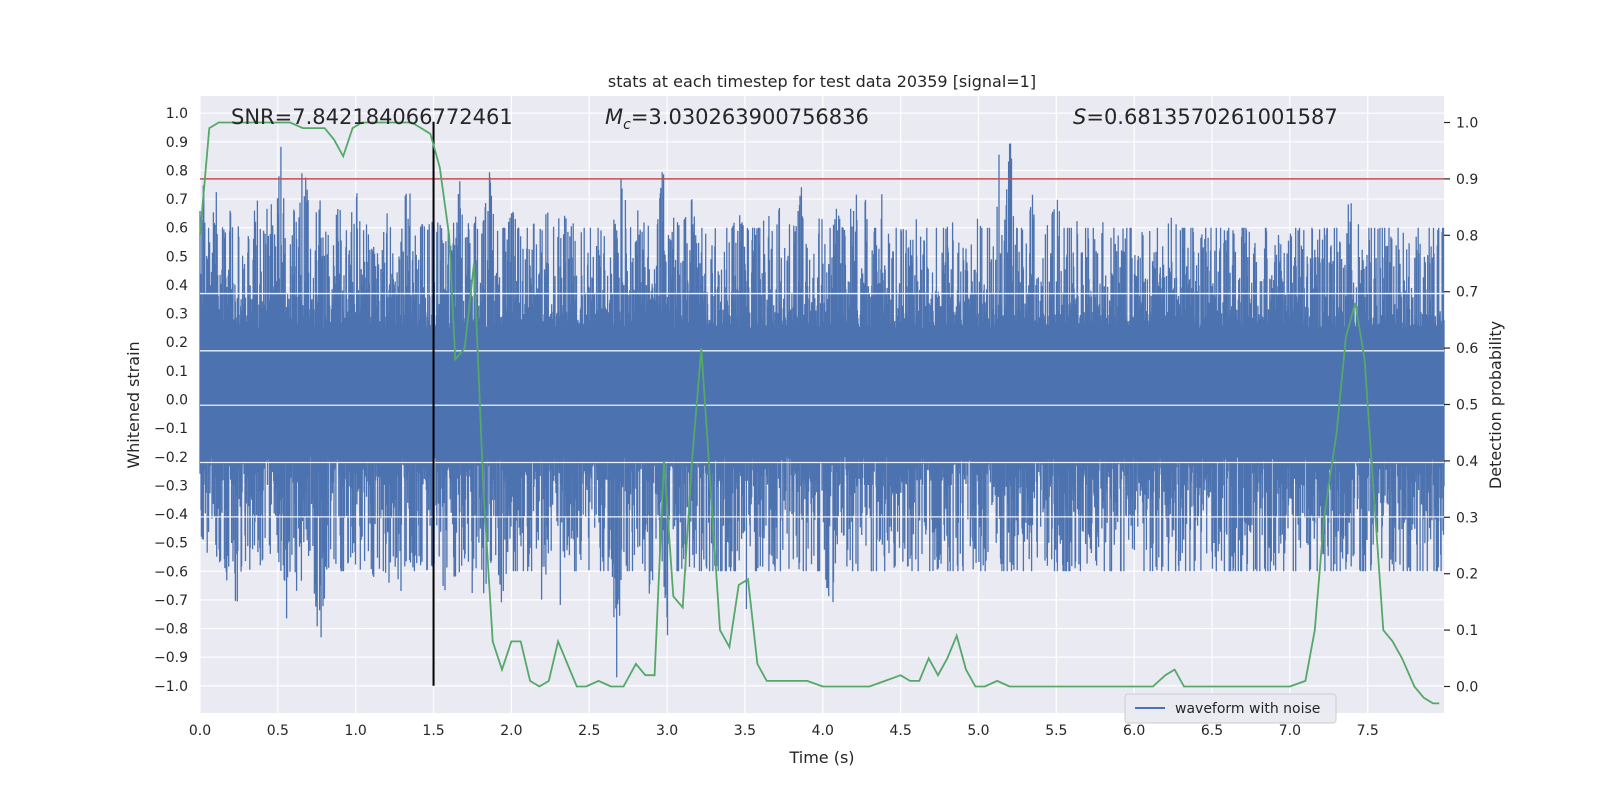 The width and height of the screenshot is (1600, 800). Describe the element at coordinates (667, 731) in the screenshot. I see `x-tick-label-6: 3.0` at that location.